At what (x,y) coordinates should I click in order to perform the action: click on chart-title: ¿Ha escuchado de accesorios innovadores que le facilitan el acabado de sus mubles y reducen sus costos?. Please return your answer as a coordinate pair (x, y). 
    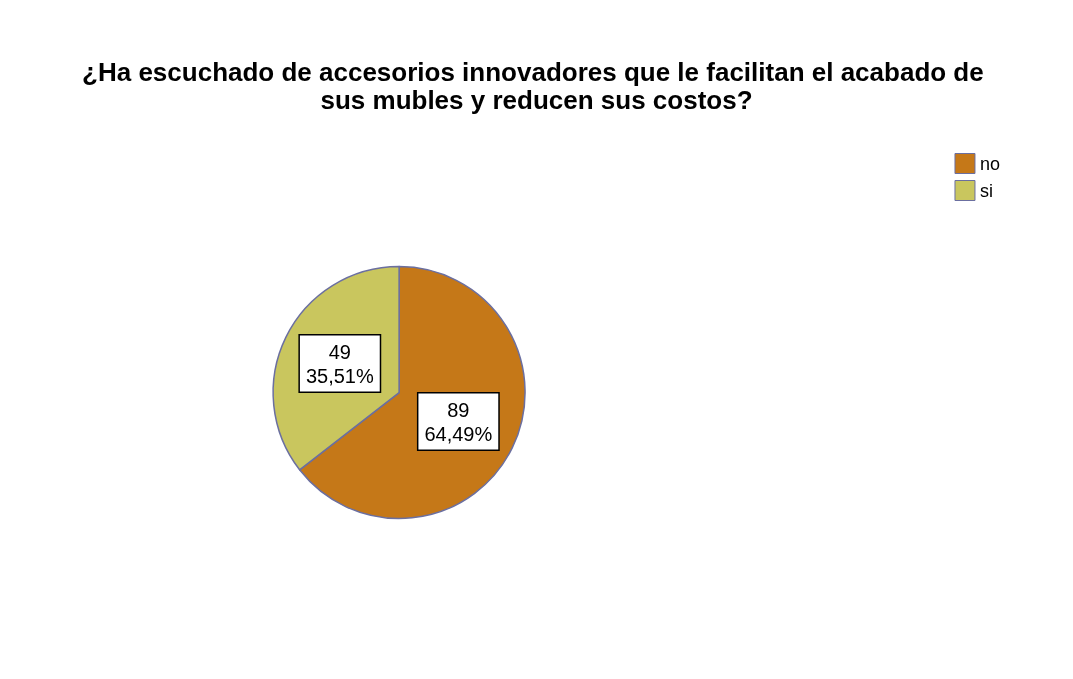
    Looking at the image, I should click on (536, 86).